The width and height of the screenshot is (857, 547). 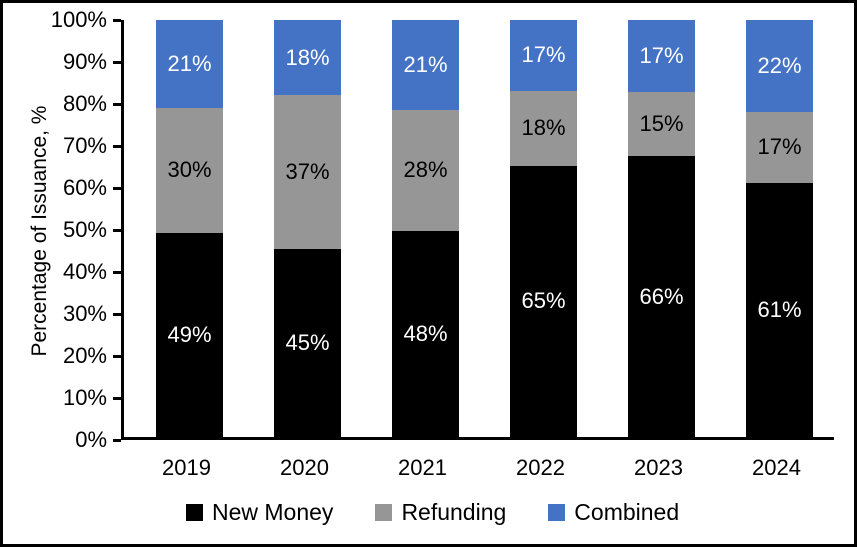 I want to click on x-axis-label-2023: 2023, so click(x=658, y=467).